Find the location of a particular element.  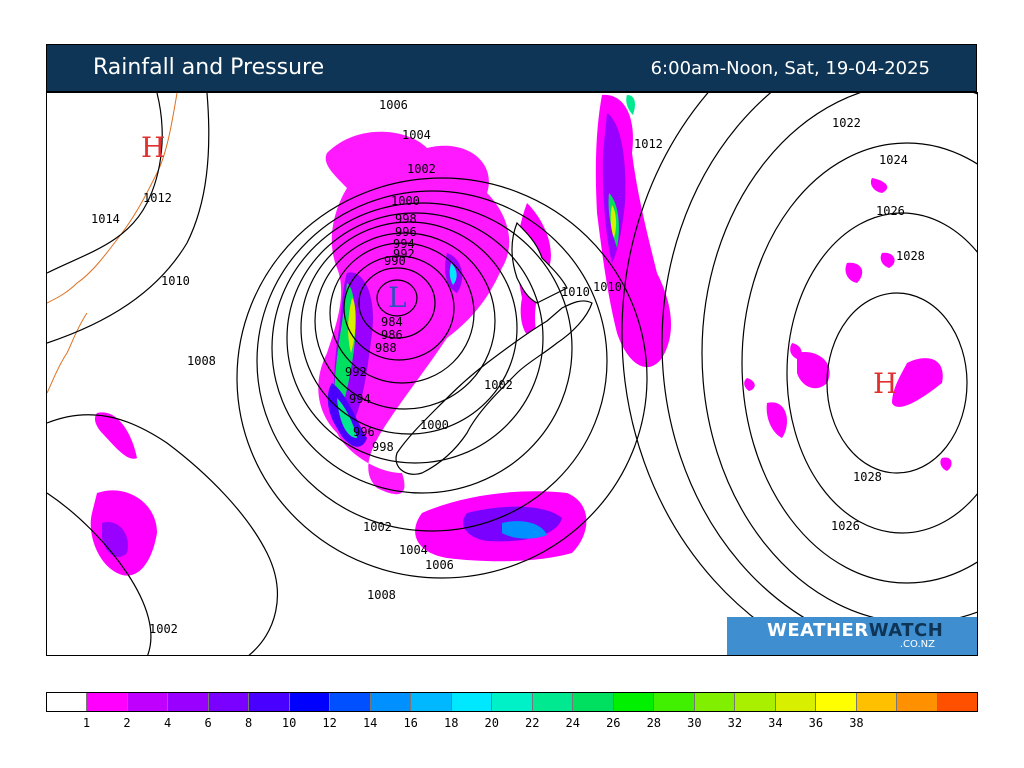

isobar-label: 1024 is located at coordinates (893, 160).